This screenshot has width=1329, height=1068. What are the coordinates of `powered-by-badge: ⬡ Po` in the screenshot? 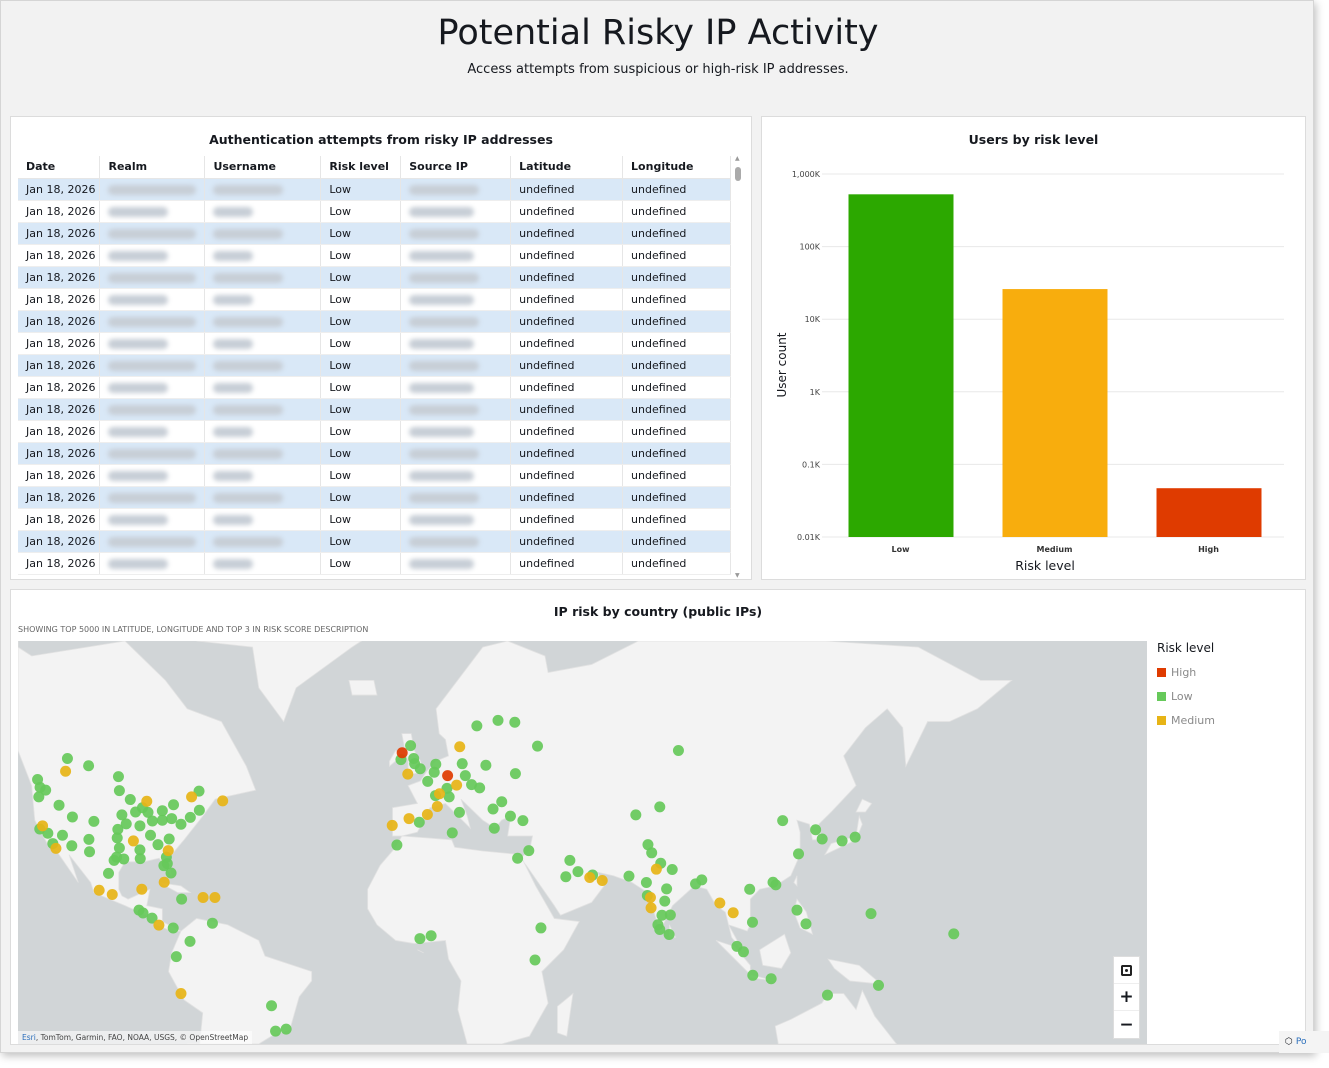 It's located at (1304, 1042).